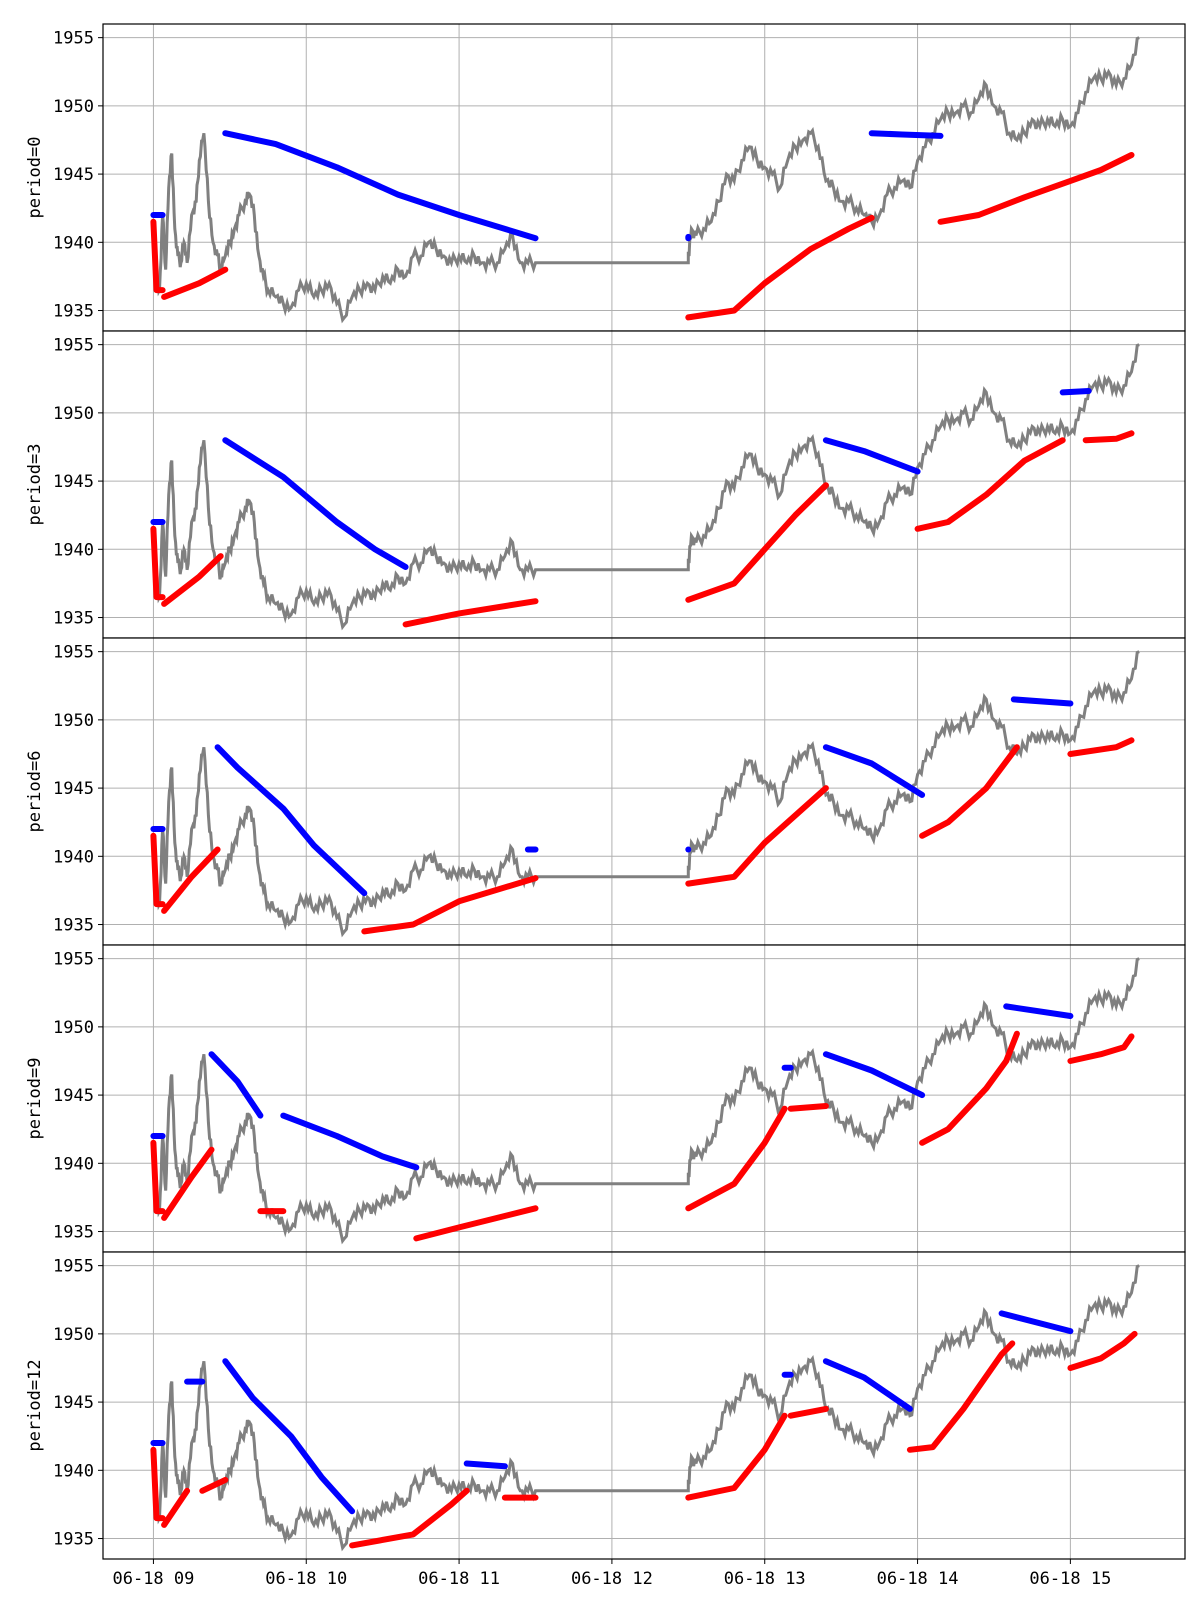  What do you see at coordinates (765, 1579) in the screenshot?
I see `x-tick-label: 06-18 13` at bounding box center [765, 1579].